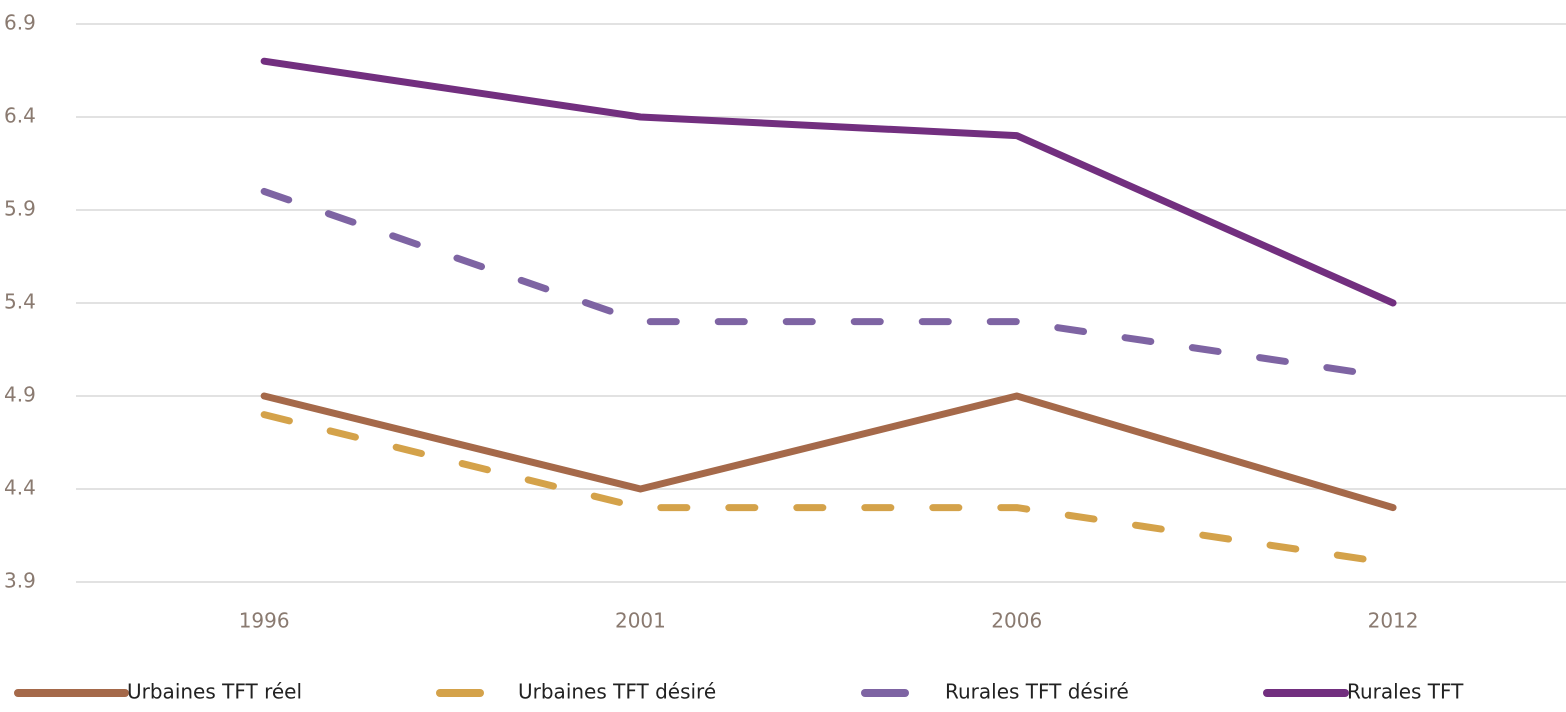 This screenshot has width=1566, height=712. I want to click on legend-label: Rurales TFT désiré, so click(1037, 692).